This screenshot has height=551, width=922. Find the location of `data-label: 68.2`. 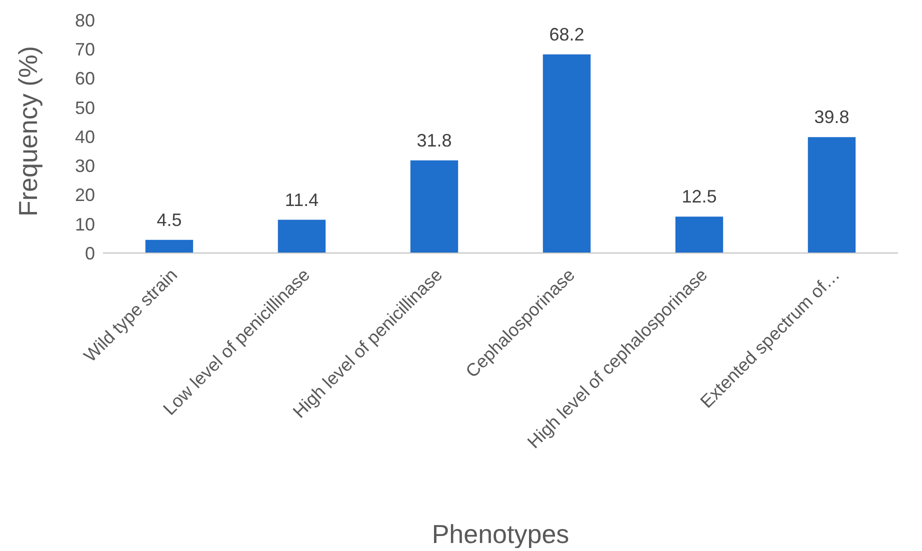

data-label: 68.2 is located at coordinates (566, 34).